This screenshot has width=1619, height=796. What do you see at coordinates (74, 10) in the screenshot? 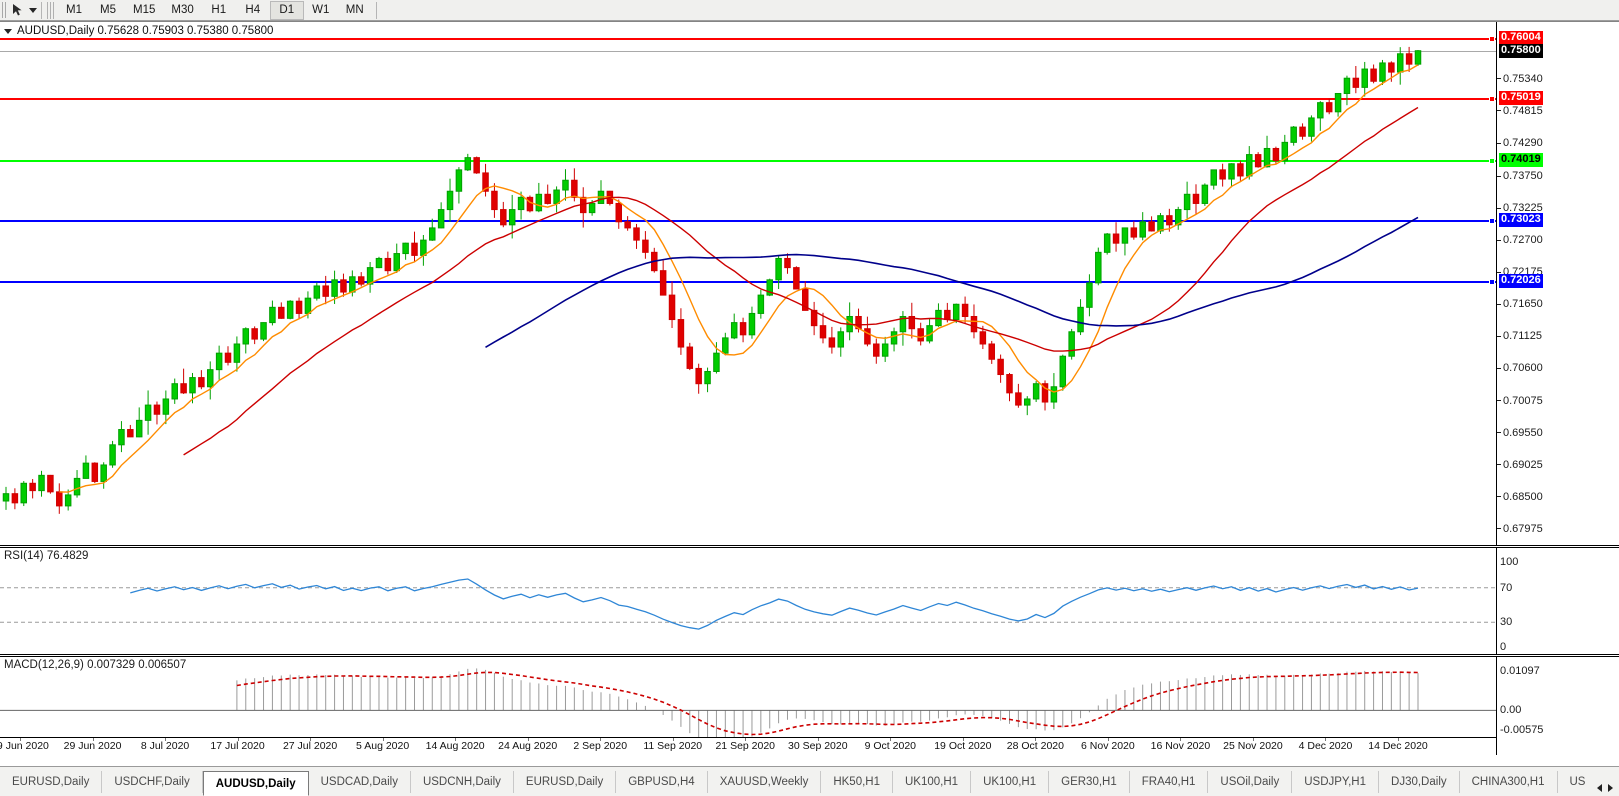
I see `timeframe-button-m1: M1` at bounding box center [74, 10].